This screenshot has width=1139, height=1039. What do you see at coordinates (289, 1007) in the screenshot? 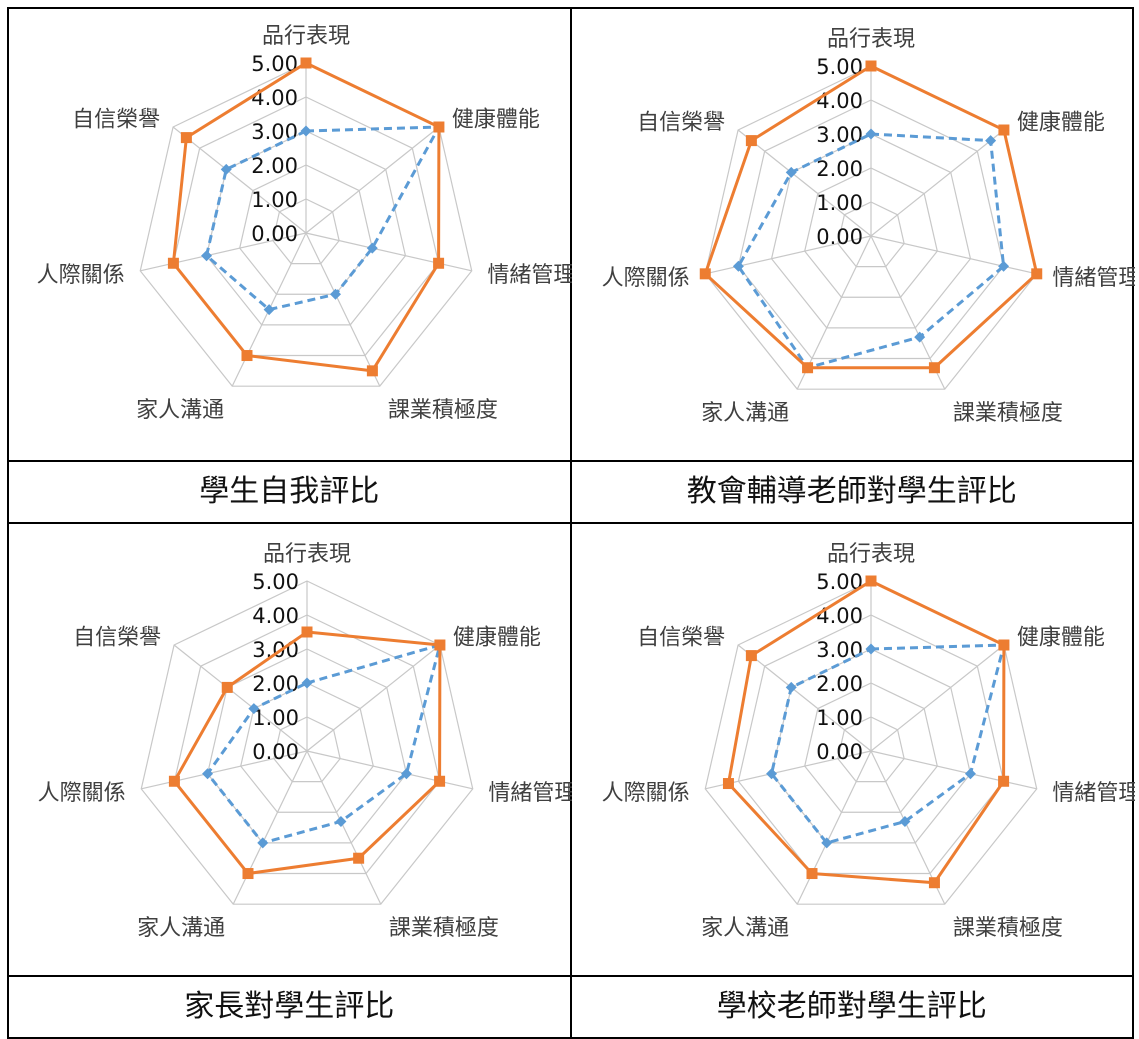
I see `caption-cell: 家長對學生評比` at bounding box center [289, 1007].